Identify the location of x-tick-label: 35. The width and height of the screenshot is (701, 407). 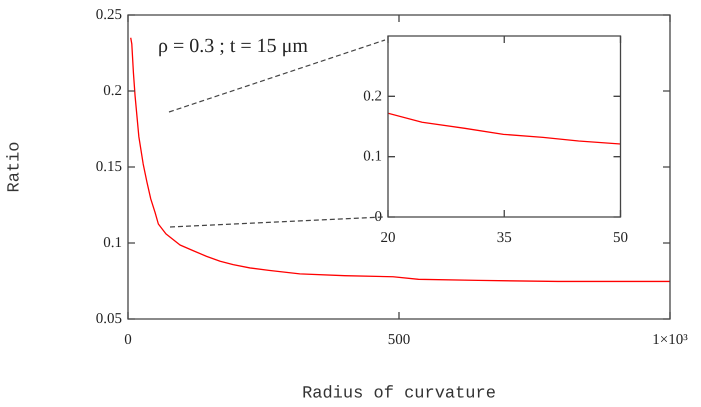
(504, 238).